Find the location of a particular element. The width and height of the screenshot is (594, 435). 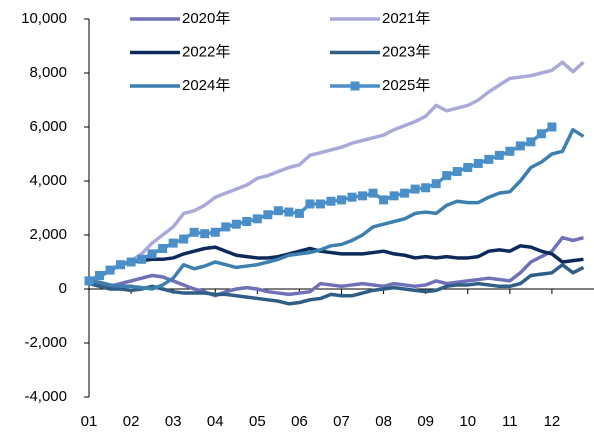

y-tick-label: -4,000 is located at coordinates (45, 396).